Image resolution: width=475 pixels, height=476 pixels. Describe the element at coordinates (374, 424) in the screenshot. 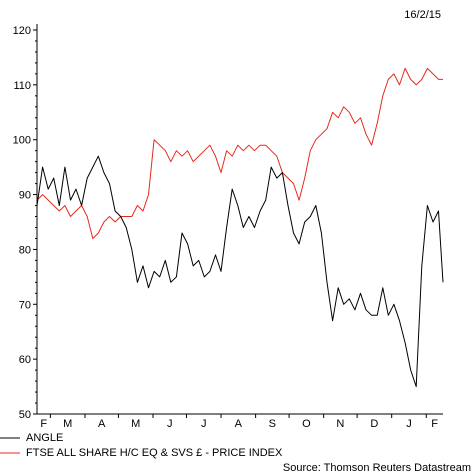

I see `x-tick-label-10: D` at that location.